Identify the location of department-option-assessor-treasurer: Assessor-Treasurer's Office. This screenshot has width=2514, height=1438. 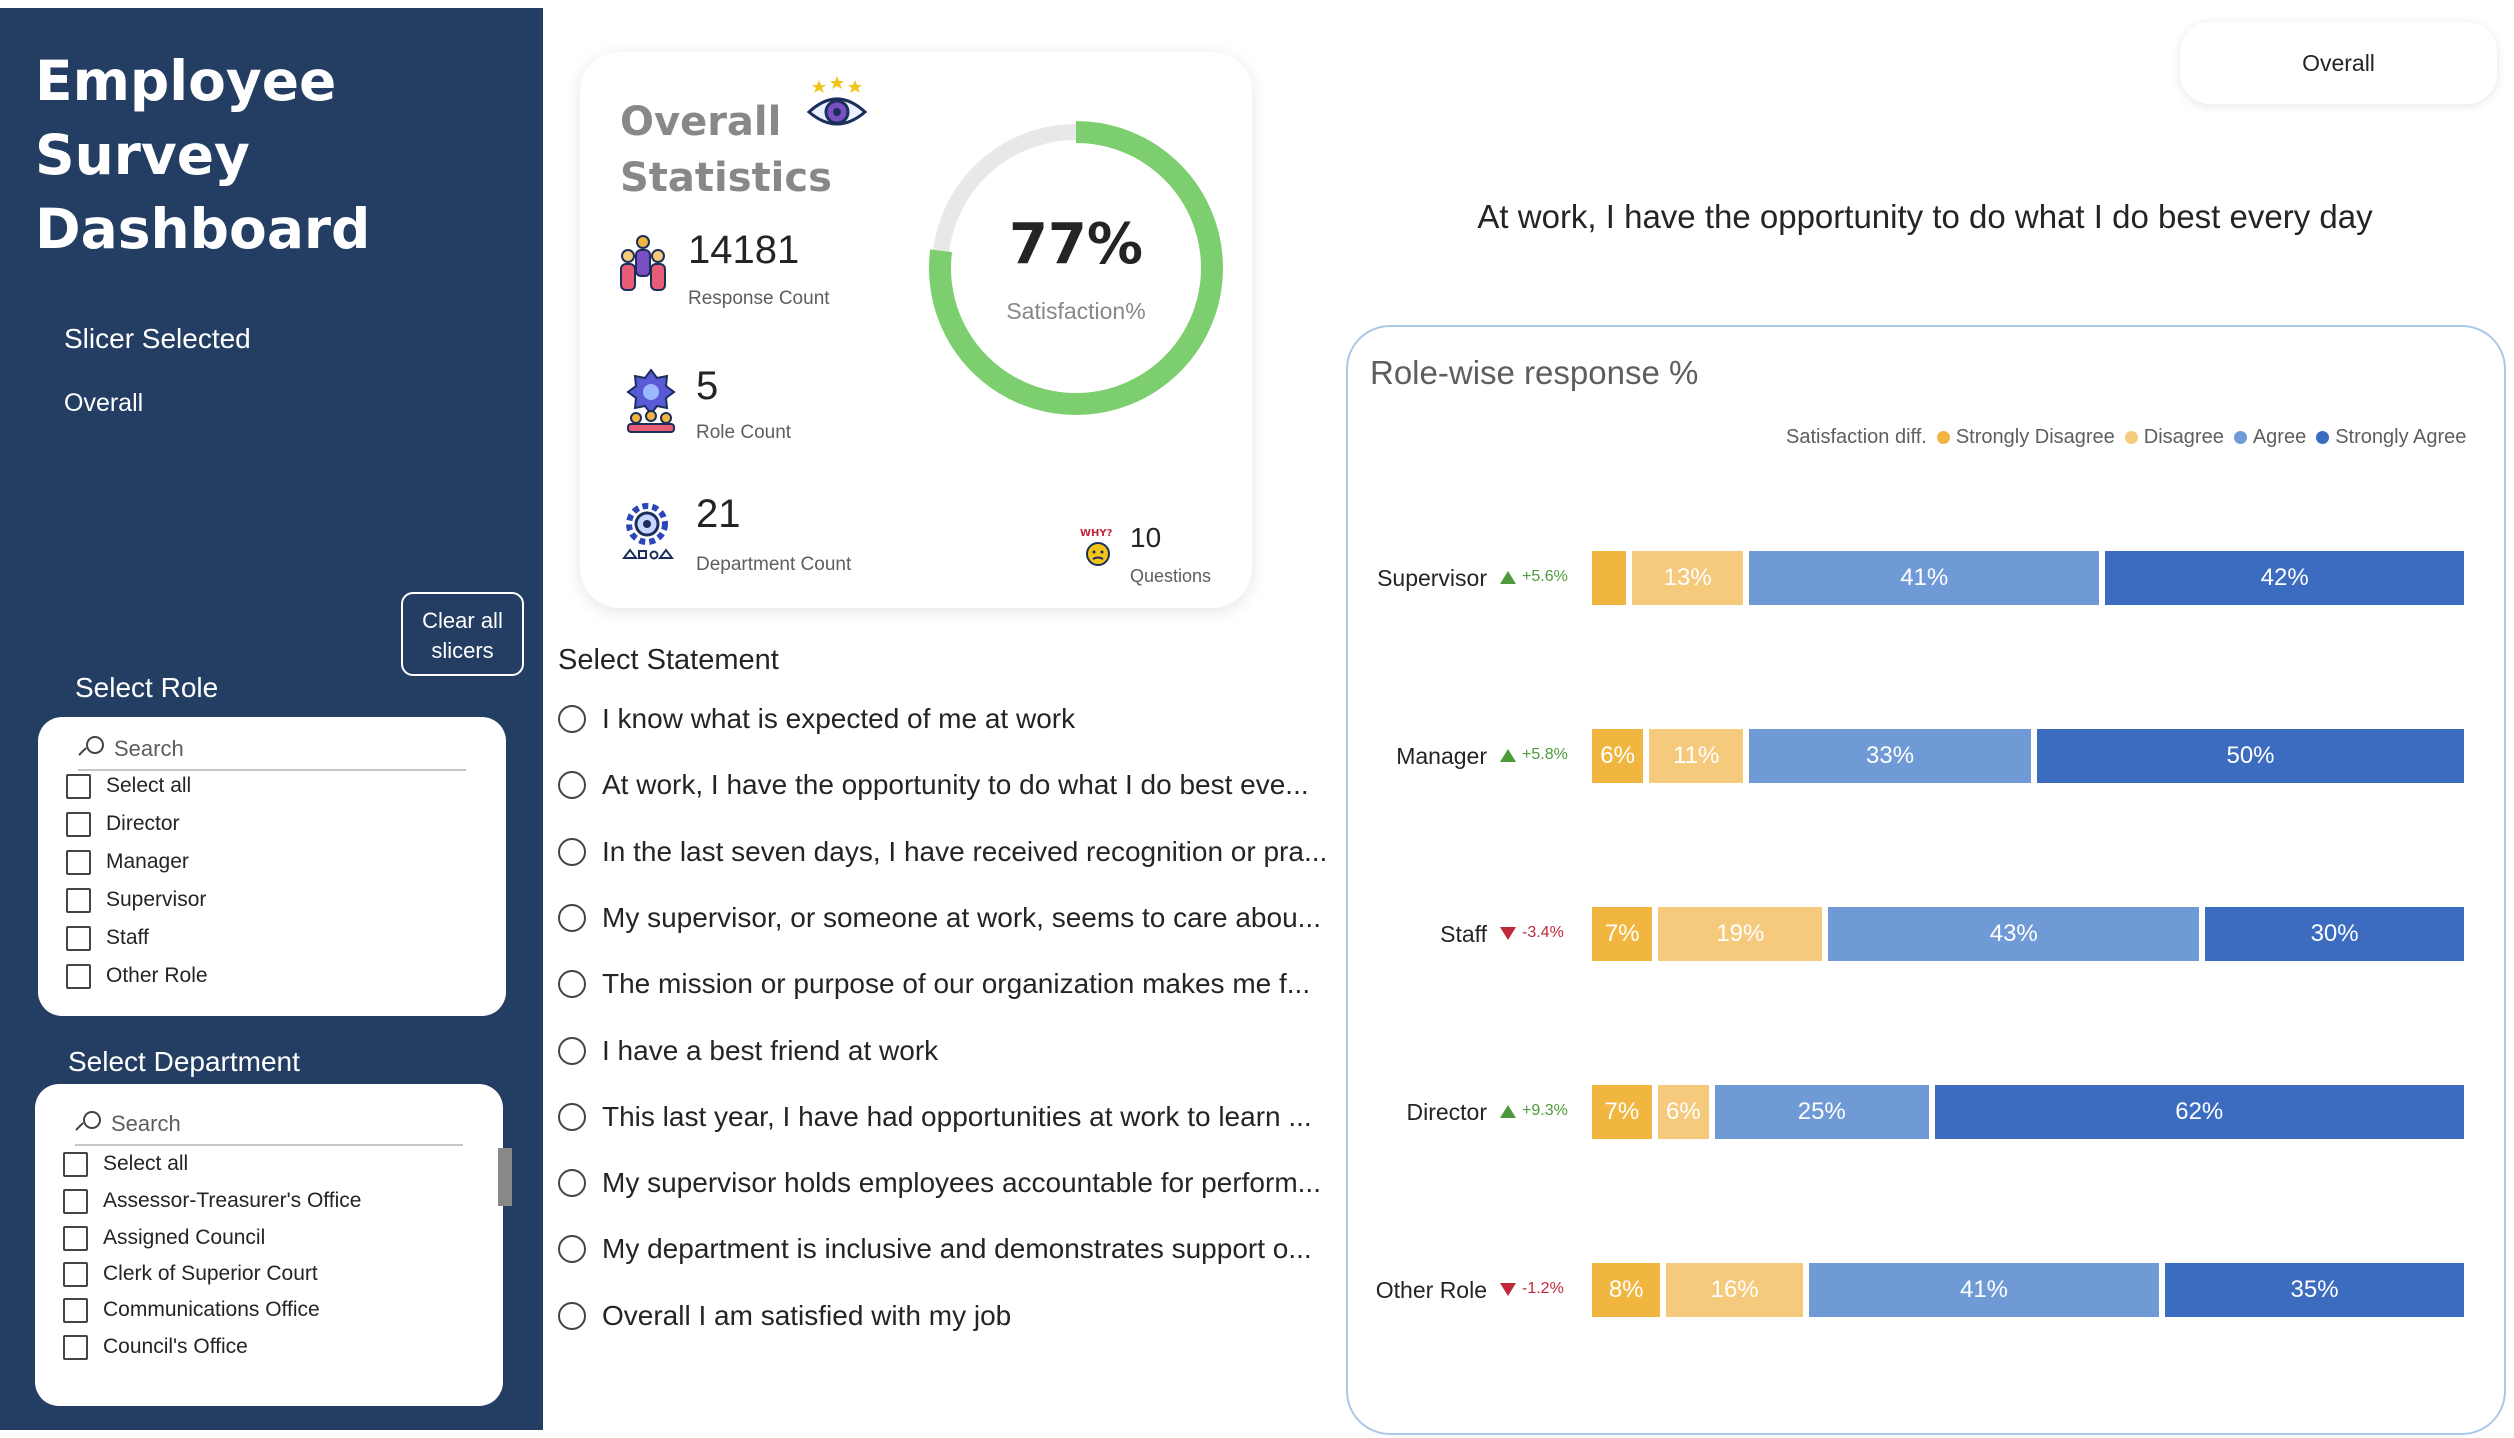
(212, 1201).